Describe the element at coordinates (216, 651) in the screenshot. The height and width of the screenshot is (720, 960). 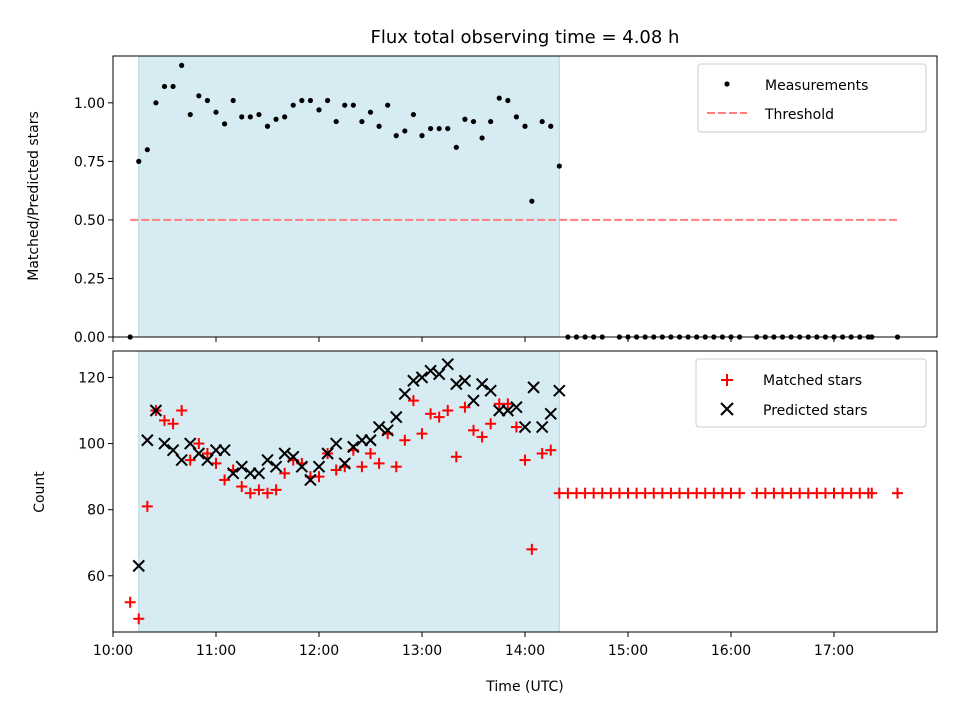
I see `x-tick-label: 11:00` at that location.